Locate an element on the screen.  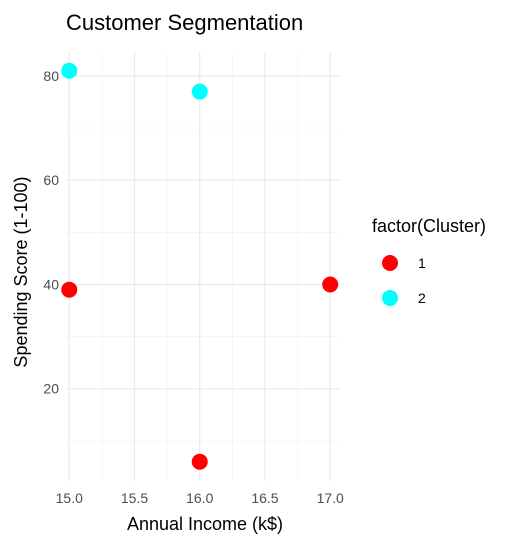
x-axis-title: Annual Income (k$) is located at coordinates (205, 524).